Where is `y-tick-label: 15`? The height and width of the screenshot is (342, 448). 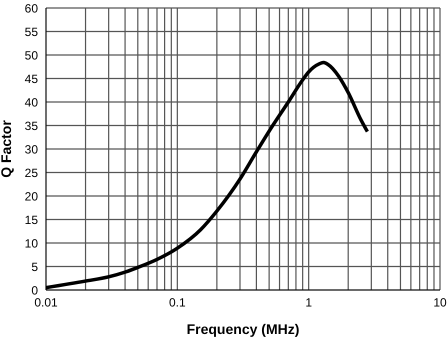 y-tick-label: 15 is located at coordinates (31, 219).